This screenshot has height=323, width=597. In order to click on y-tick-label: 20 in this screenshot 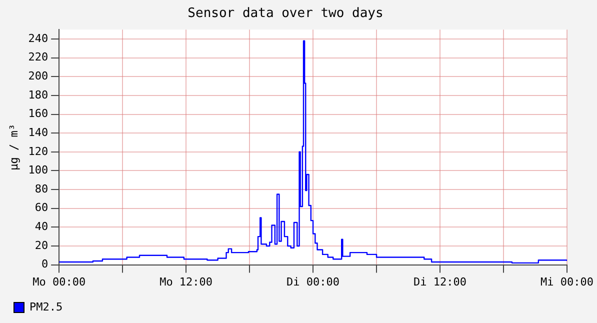, I will do `click(41, 245)`.